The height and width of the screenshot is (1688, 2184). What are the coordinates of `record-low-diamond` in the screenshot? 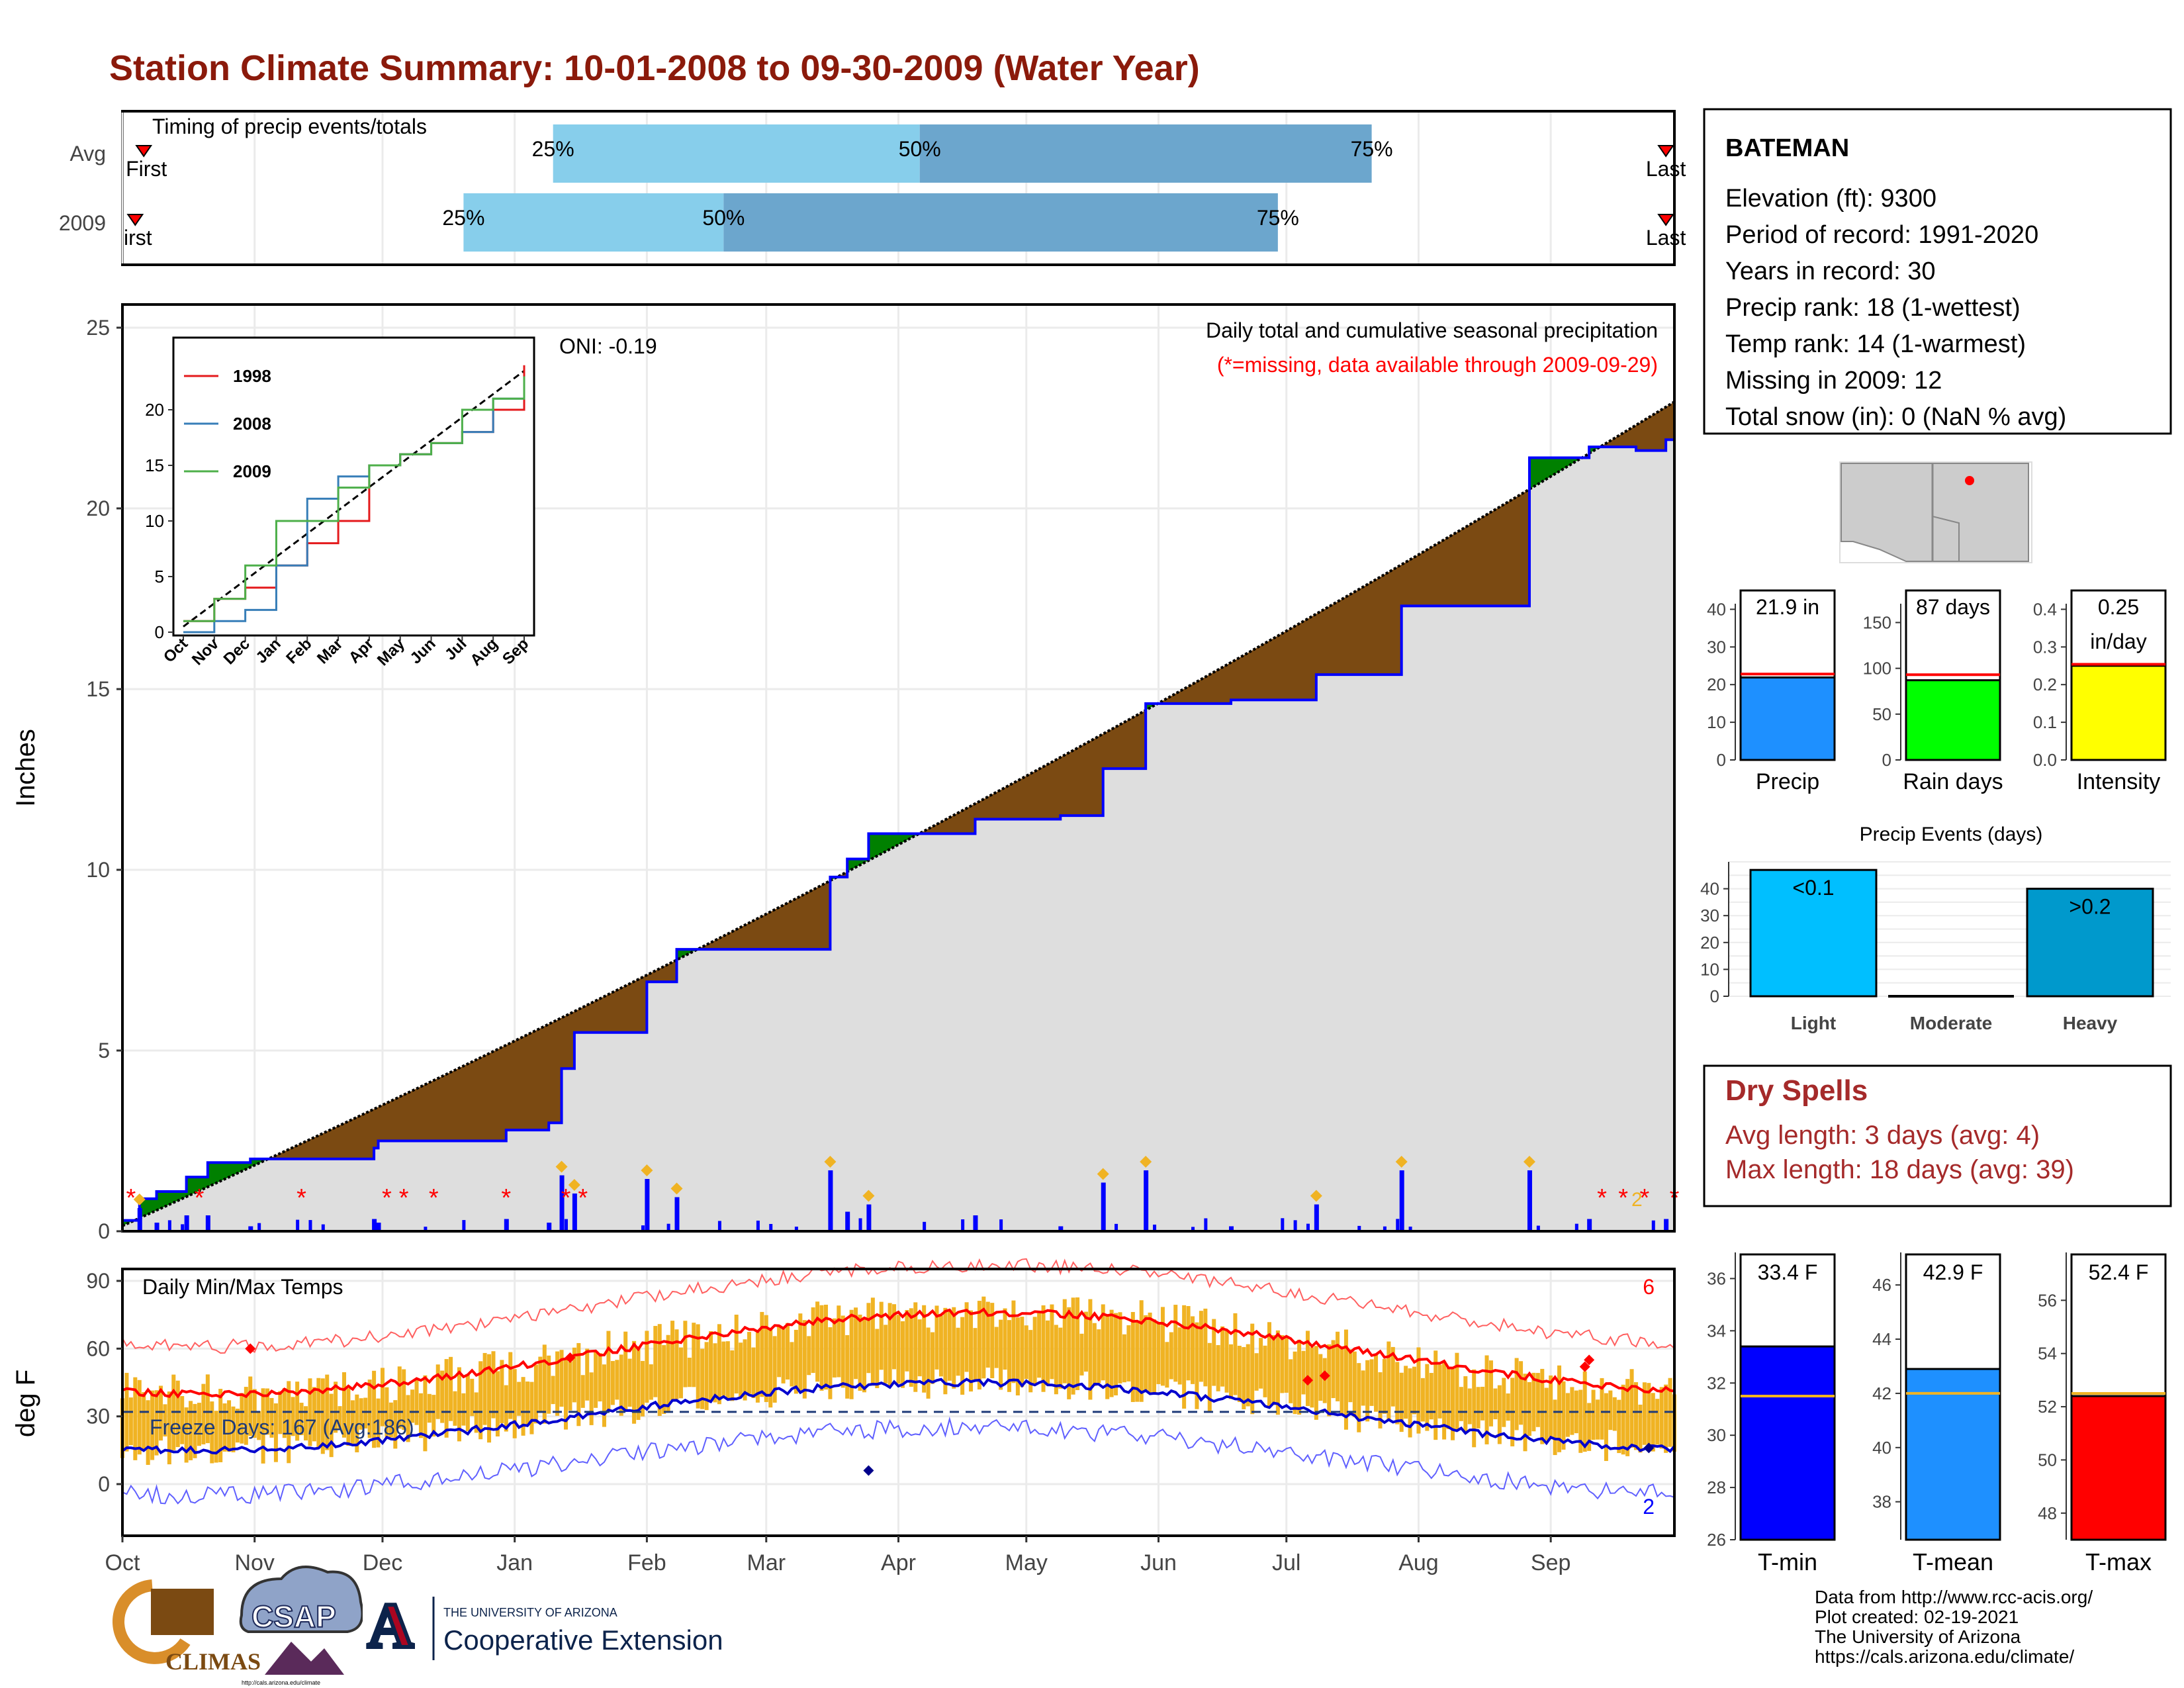 It's located at (869, 1470).